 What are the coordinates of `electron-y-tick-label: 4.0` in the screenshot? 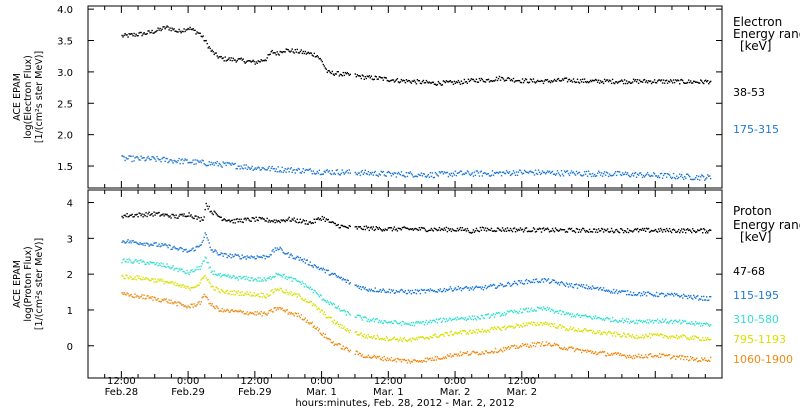 It's located at (65, 10).